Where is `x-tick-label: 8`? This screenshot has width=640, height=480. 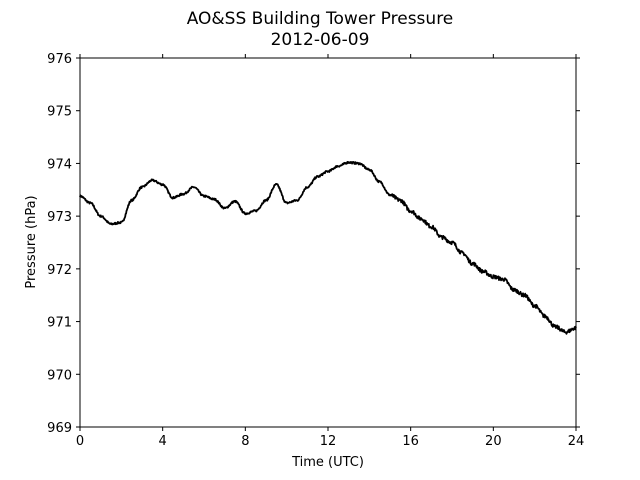 x-tick-label: 8 is located at coordinates (245, 441).